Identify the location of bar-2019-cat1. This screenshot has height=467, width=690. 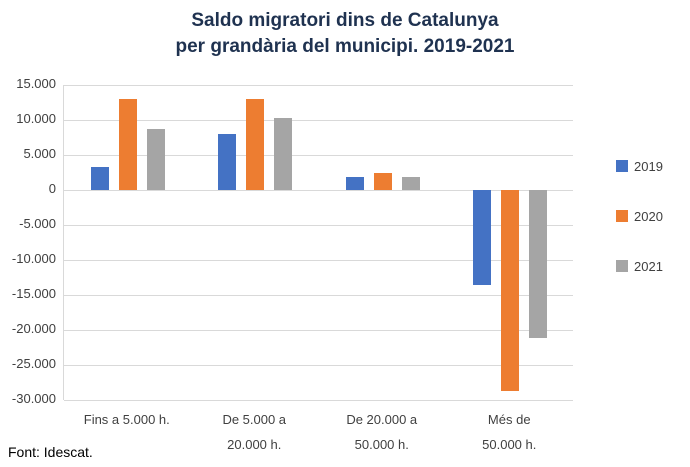
(227, 162).